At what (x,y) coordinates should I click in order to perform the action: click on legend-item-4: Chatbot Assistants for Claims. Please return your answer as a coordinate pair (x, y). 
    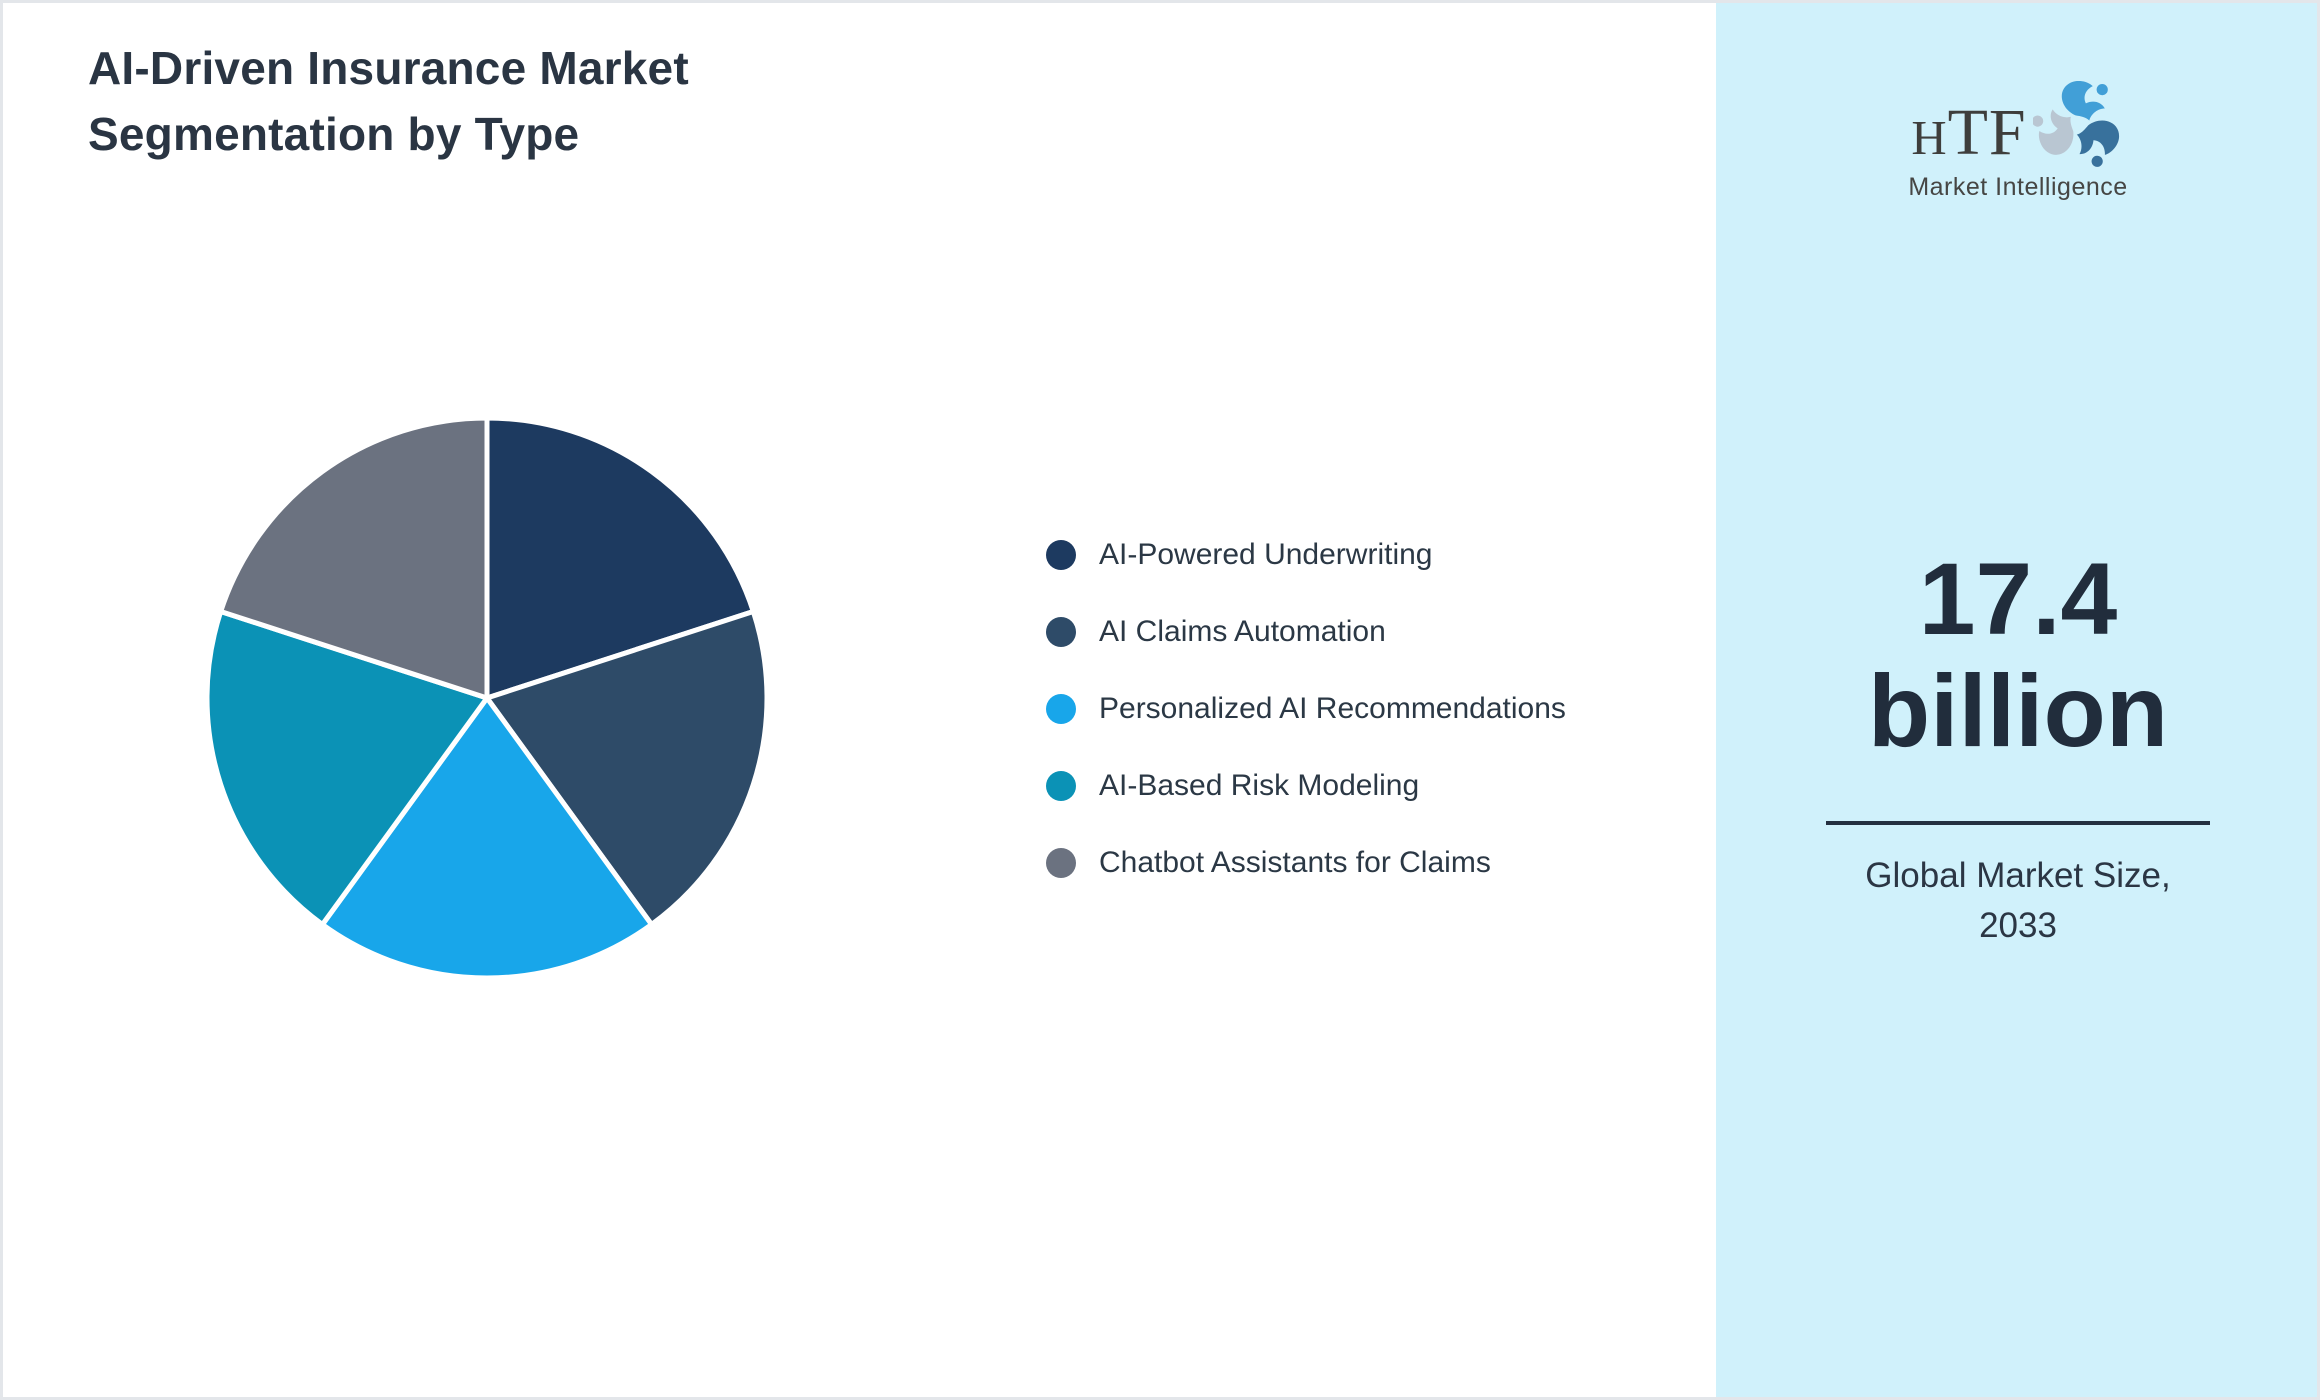
    Looking at the image, I should click on (1306, 863).